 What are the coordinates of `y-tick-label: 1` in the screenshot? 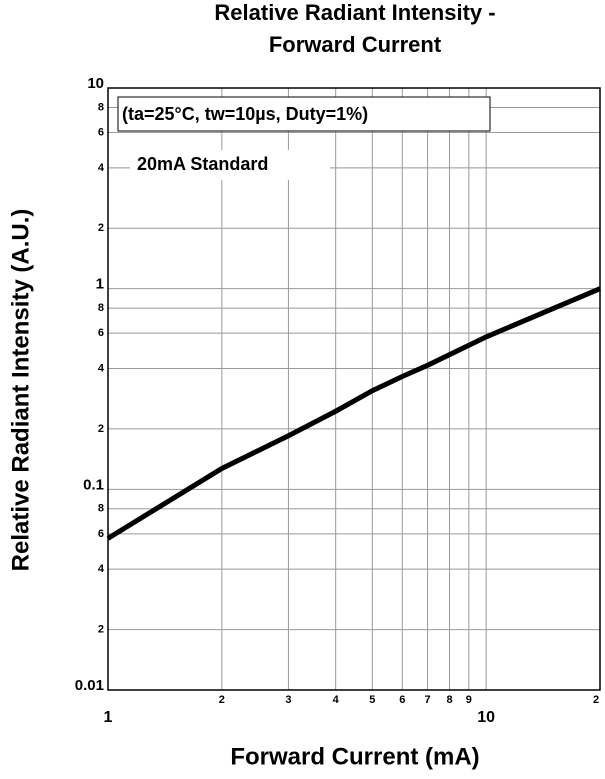 It's located at (100, 284).